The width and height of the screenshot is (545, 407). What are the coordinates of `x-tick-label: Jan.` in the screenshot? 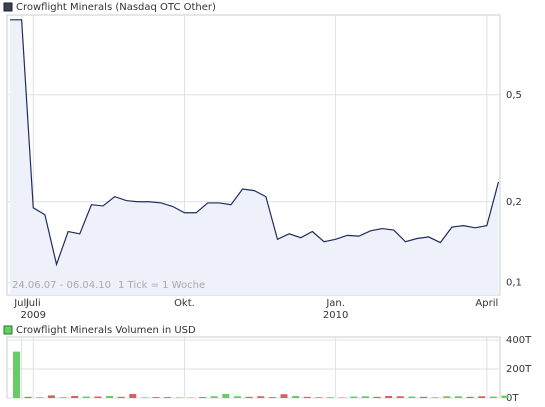 It's located at (335, 303).